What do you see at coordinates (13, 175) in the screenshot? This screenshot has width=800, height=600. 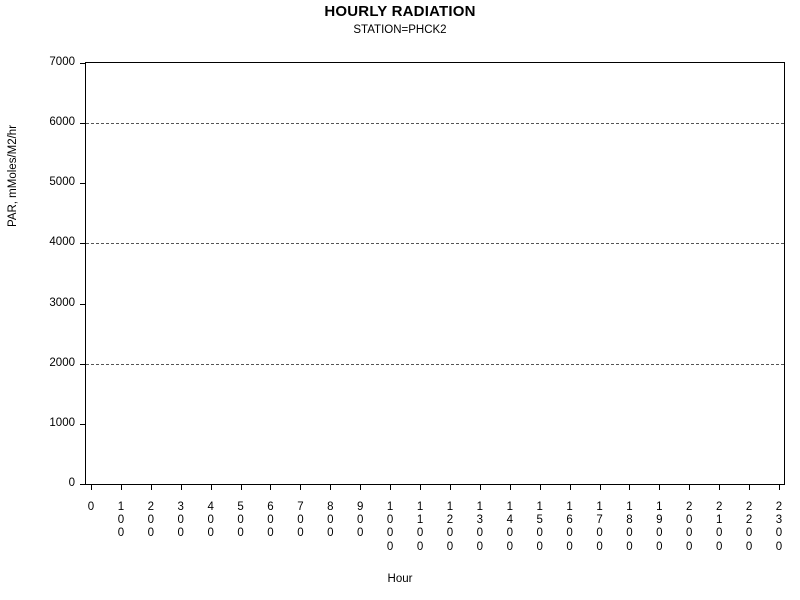 I see `y-axis-label: PAR, mMoles/M2/hr` at bounding box center [13, 175].